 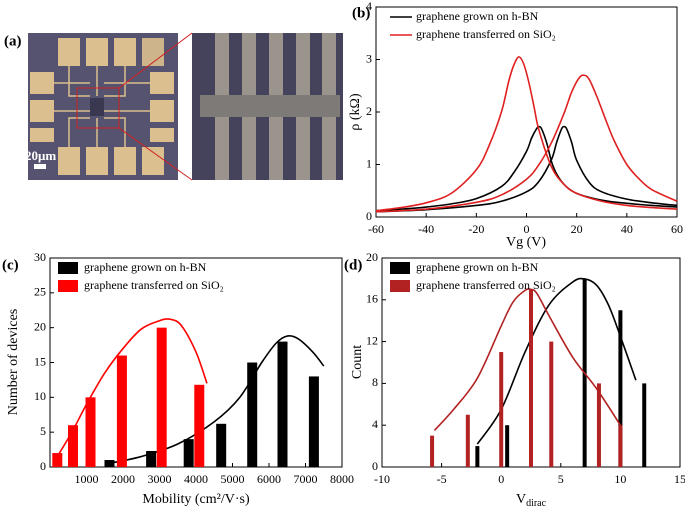 I want to click on x-tick-label: 60, so click(x=677, y=229).